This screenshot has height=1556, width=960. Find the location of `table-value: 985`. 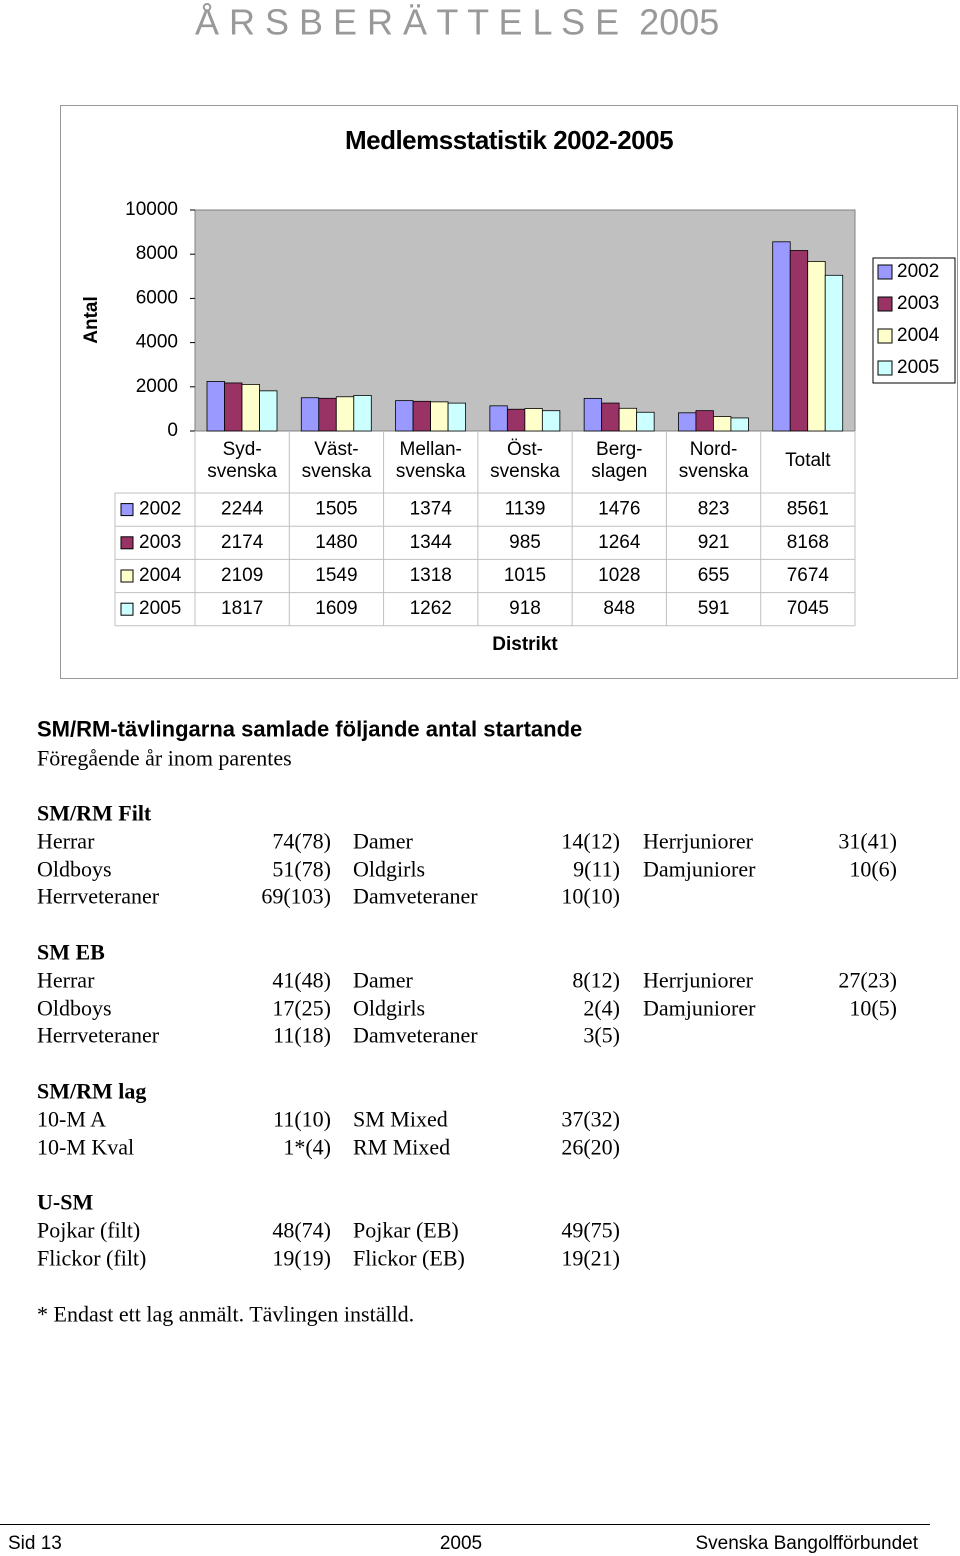

table-value: 985 is located at coordinates (525, 542).